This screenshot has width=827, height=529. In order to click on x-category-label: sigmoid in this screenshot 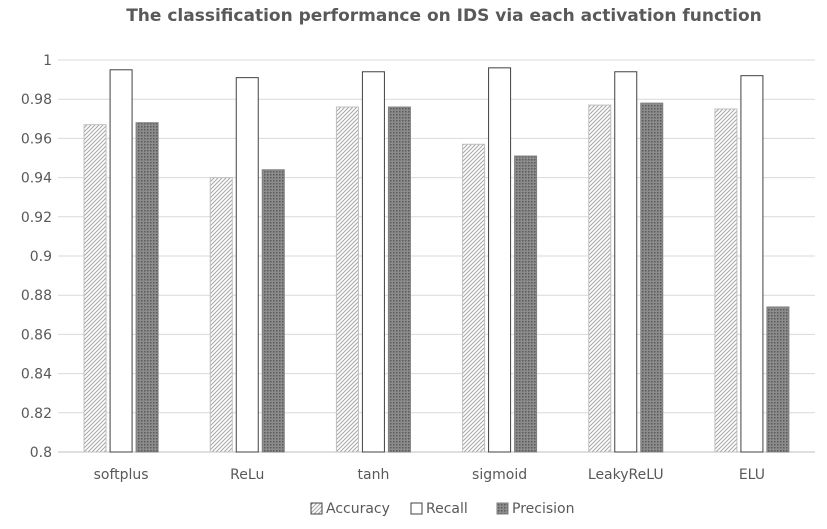, I will do `click(499, 475)`.